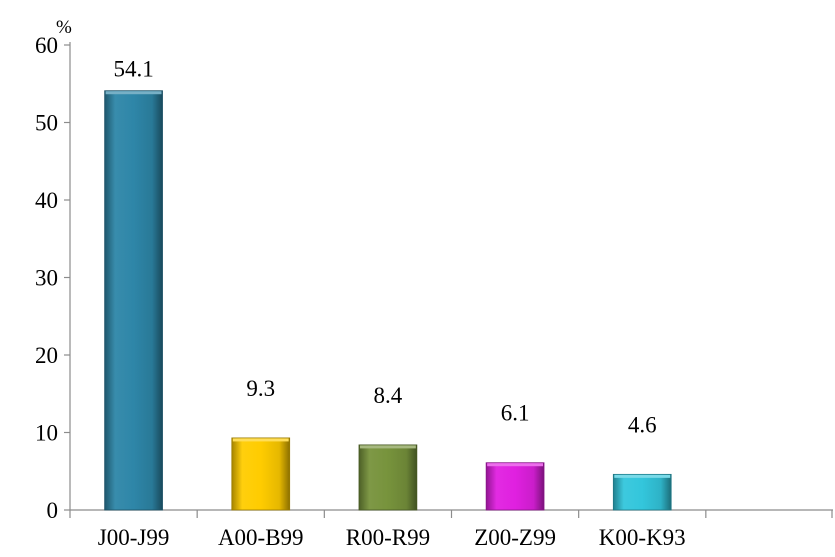 The height and width of the screenshot is (557, 835). Describe the element at coordinates (515, 537) in the screenshot. I see `x-tick-label: Z00-Z99` at that location.